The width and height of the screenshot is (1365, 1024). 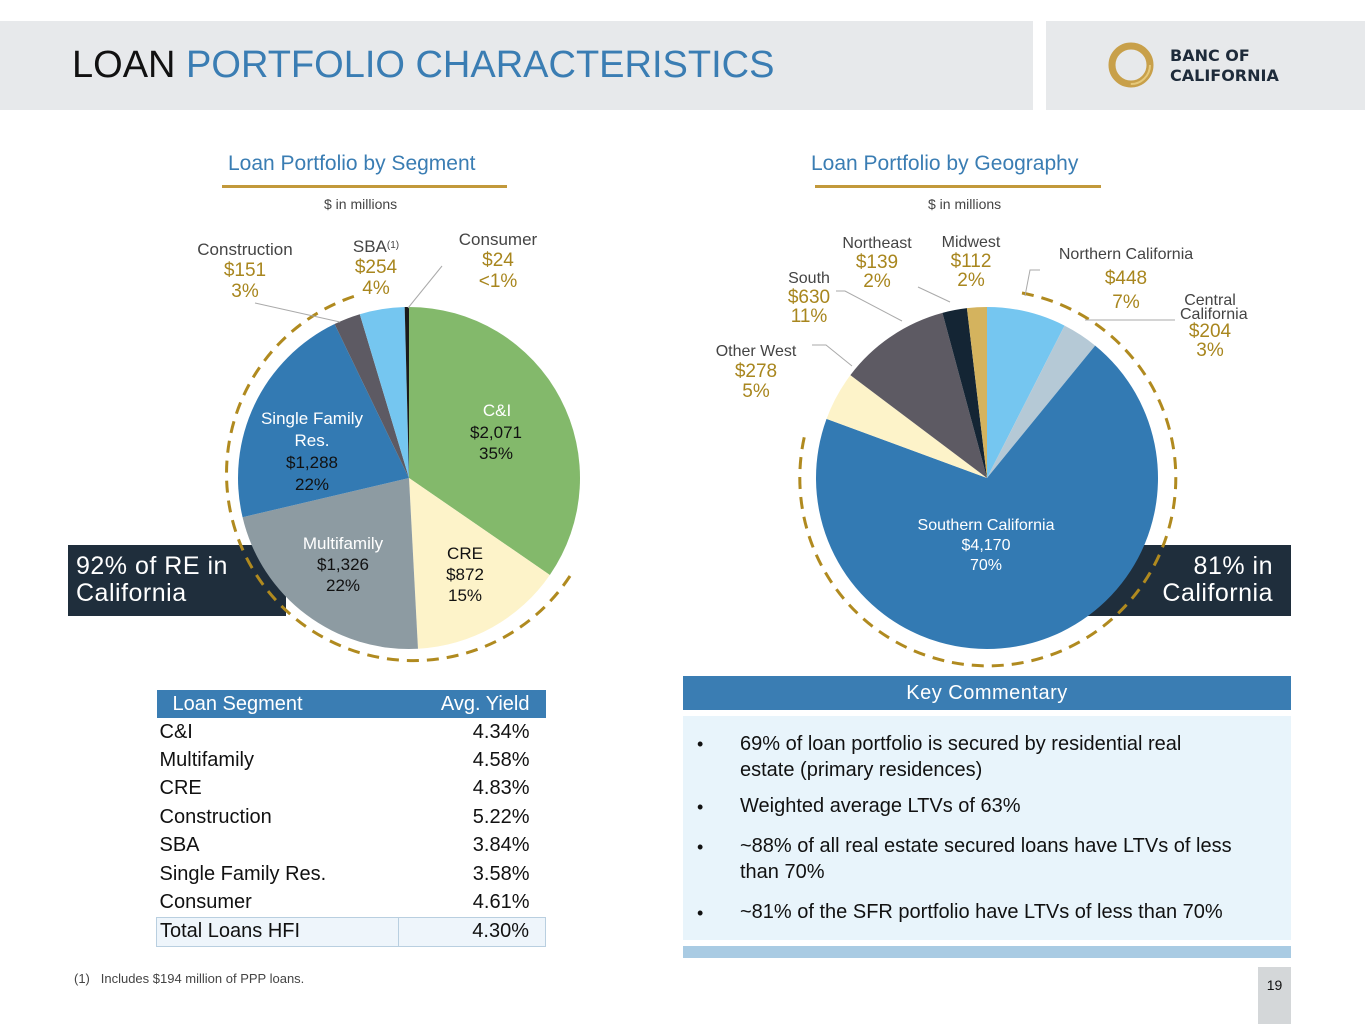 I want to click on pie-slice-midwest, so click(x=976, y=392).